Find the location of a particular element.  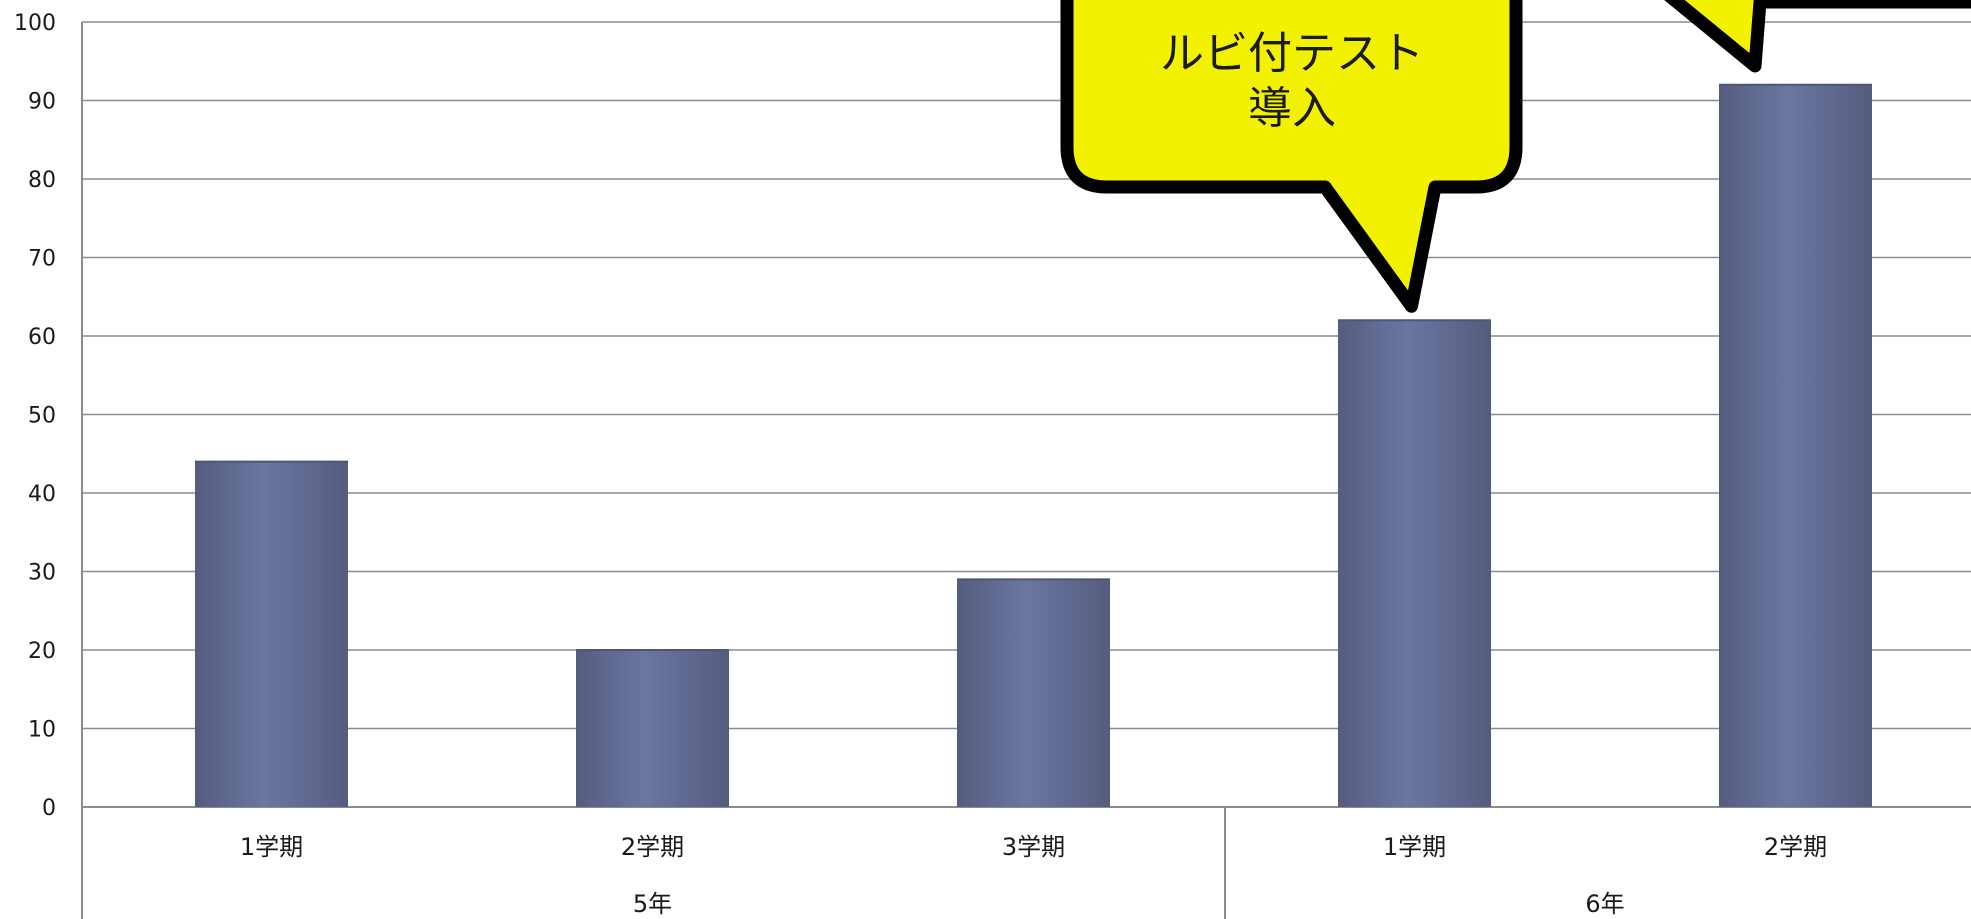

callout-text-line: 導入 is located at coordinates (1292, 108).